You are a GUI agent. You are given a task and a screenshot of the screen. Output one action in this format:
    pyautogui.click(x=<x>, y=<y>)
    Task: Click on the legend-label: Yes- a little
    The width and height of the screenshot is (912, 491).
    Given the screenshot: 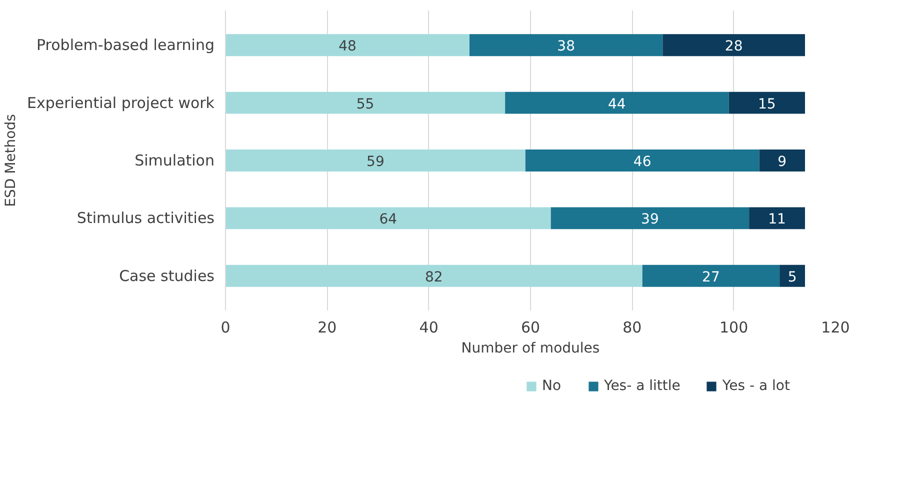 What is the action you would take?
    pyautogui.click(x=642, y=386)
    